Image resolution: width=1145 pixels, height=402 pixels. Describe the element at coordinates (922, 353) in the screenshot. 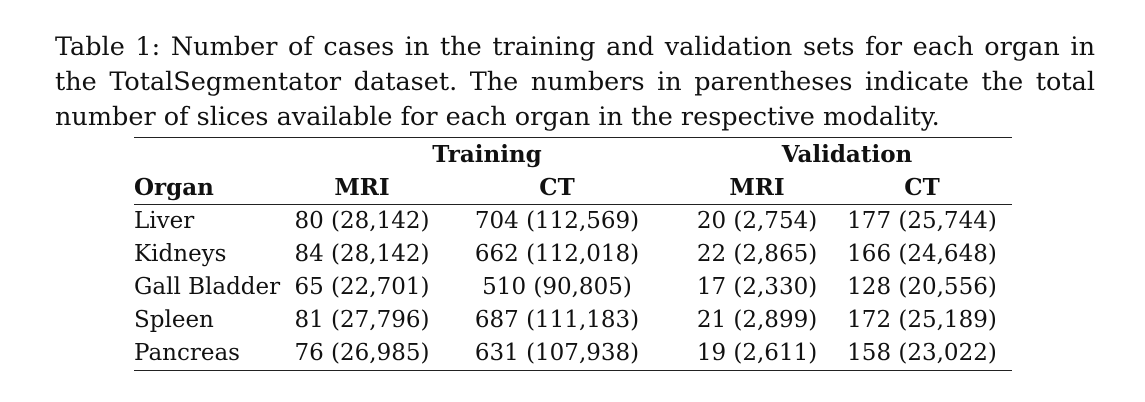

I see `value-cell: 158 (23,022)` at that location.